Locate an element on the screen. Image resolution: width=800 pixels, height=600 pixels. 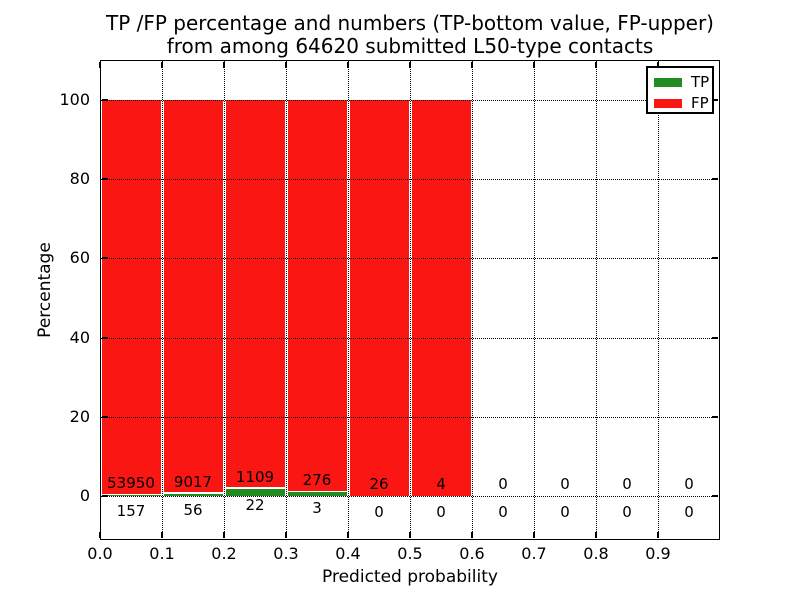
fp-count-label: 26 is located at coordinates (379, 484).